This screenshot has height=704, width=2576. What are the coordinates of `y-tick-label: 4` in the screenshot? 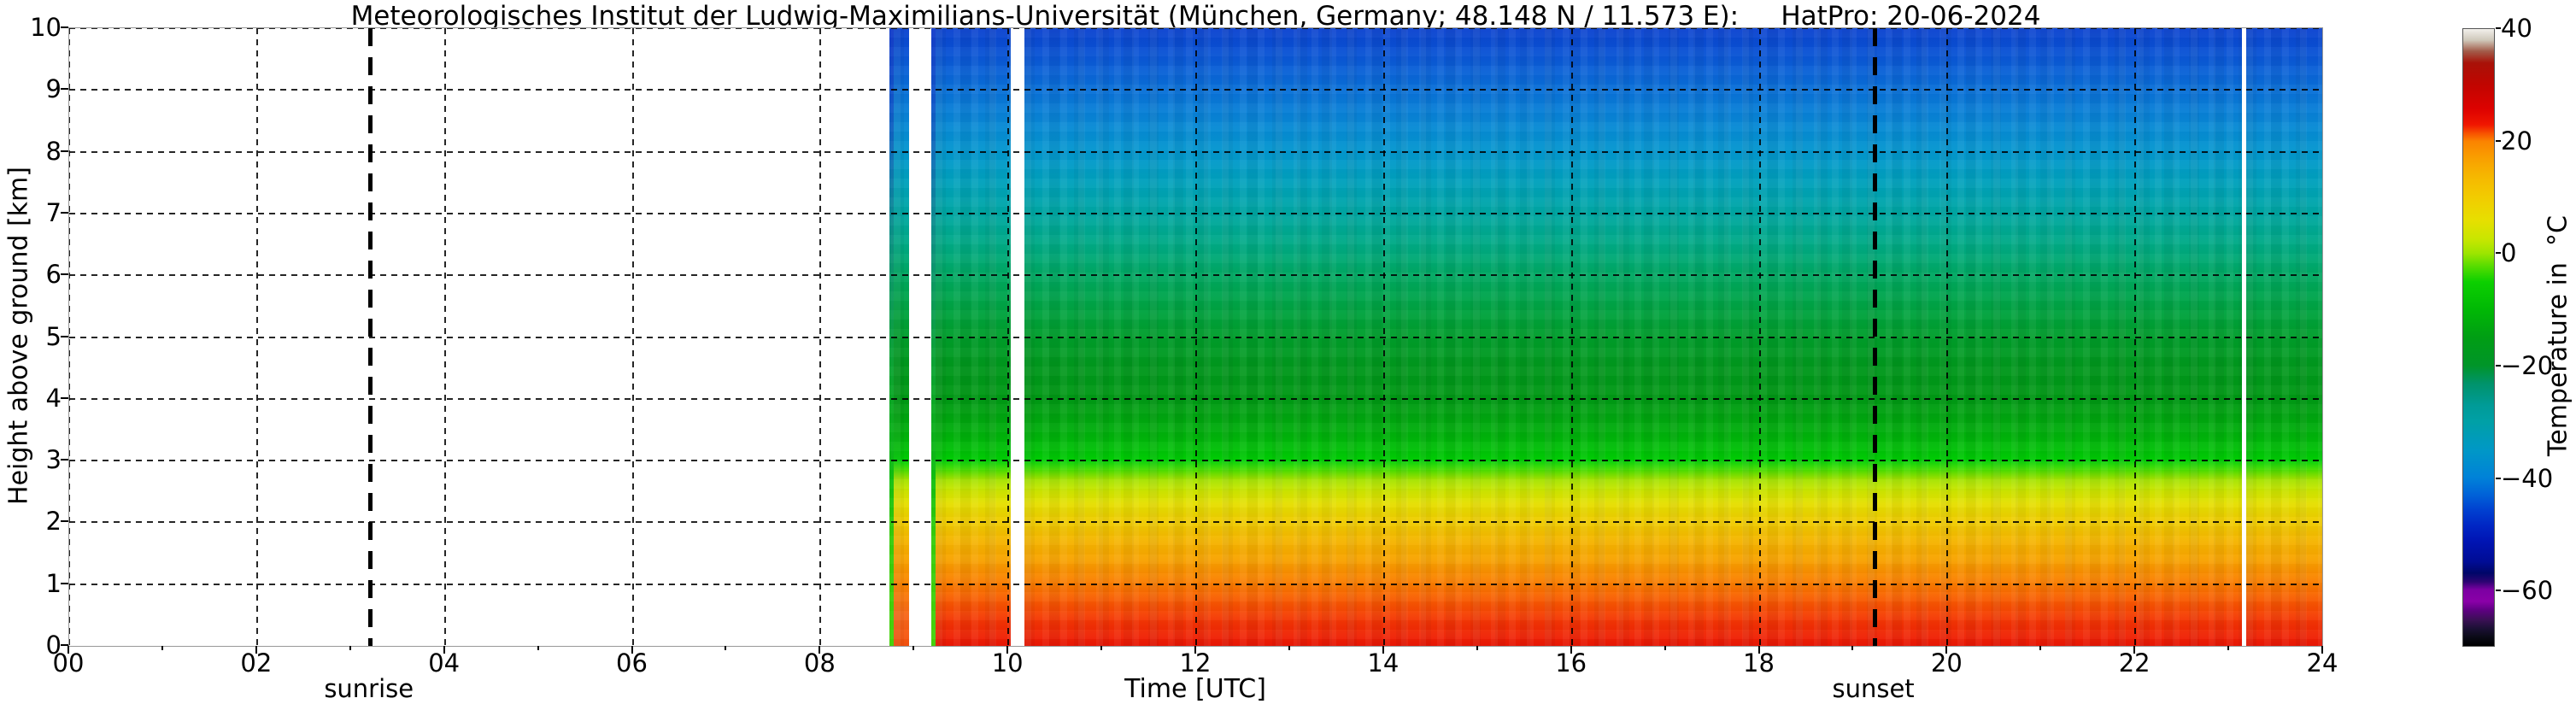 It's located at (53, 398).